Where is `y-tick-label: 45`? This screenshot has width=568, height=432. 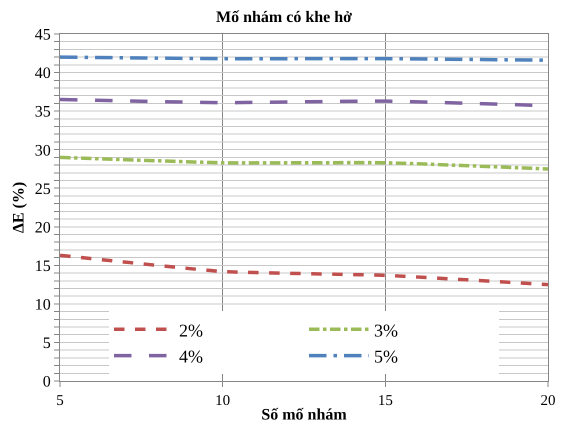 y-tick-label: 45 is located at coordinates (42, 35).